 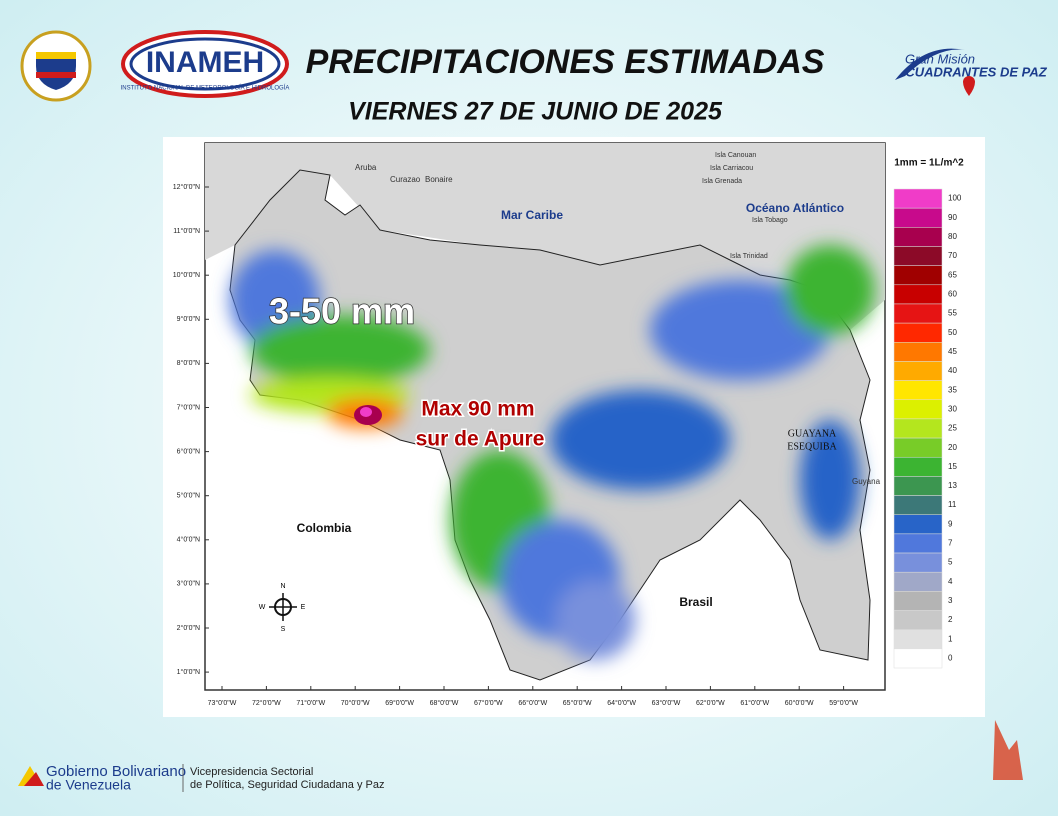 I want to click on annotation: Max 90 mm, so click(x=477, y=409).